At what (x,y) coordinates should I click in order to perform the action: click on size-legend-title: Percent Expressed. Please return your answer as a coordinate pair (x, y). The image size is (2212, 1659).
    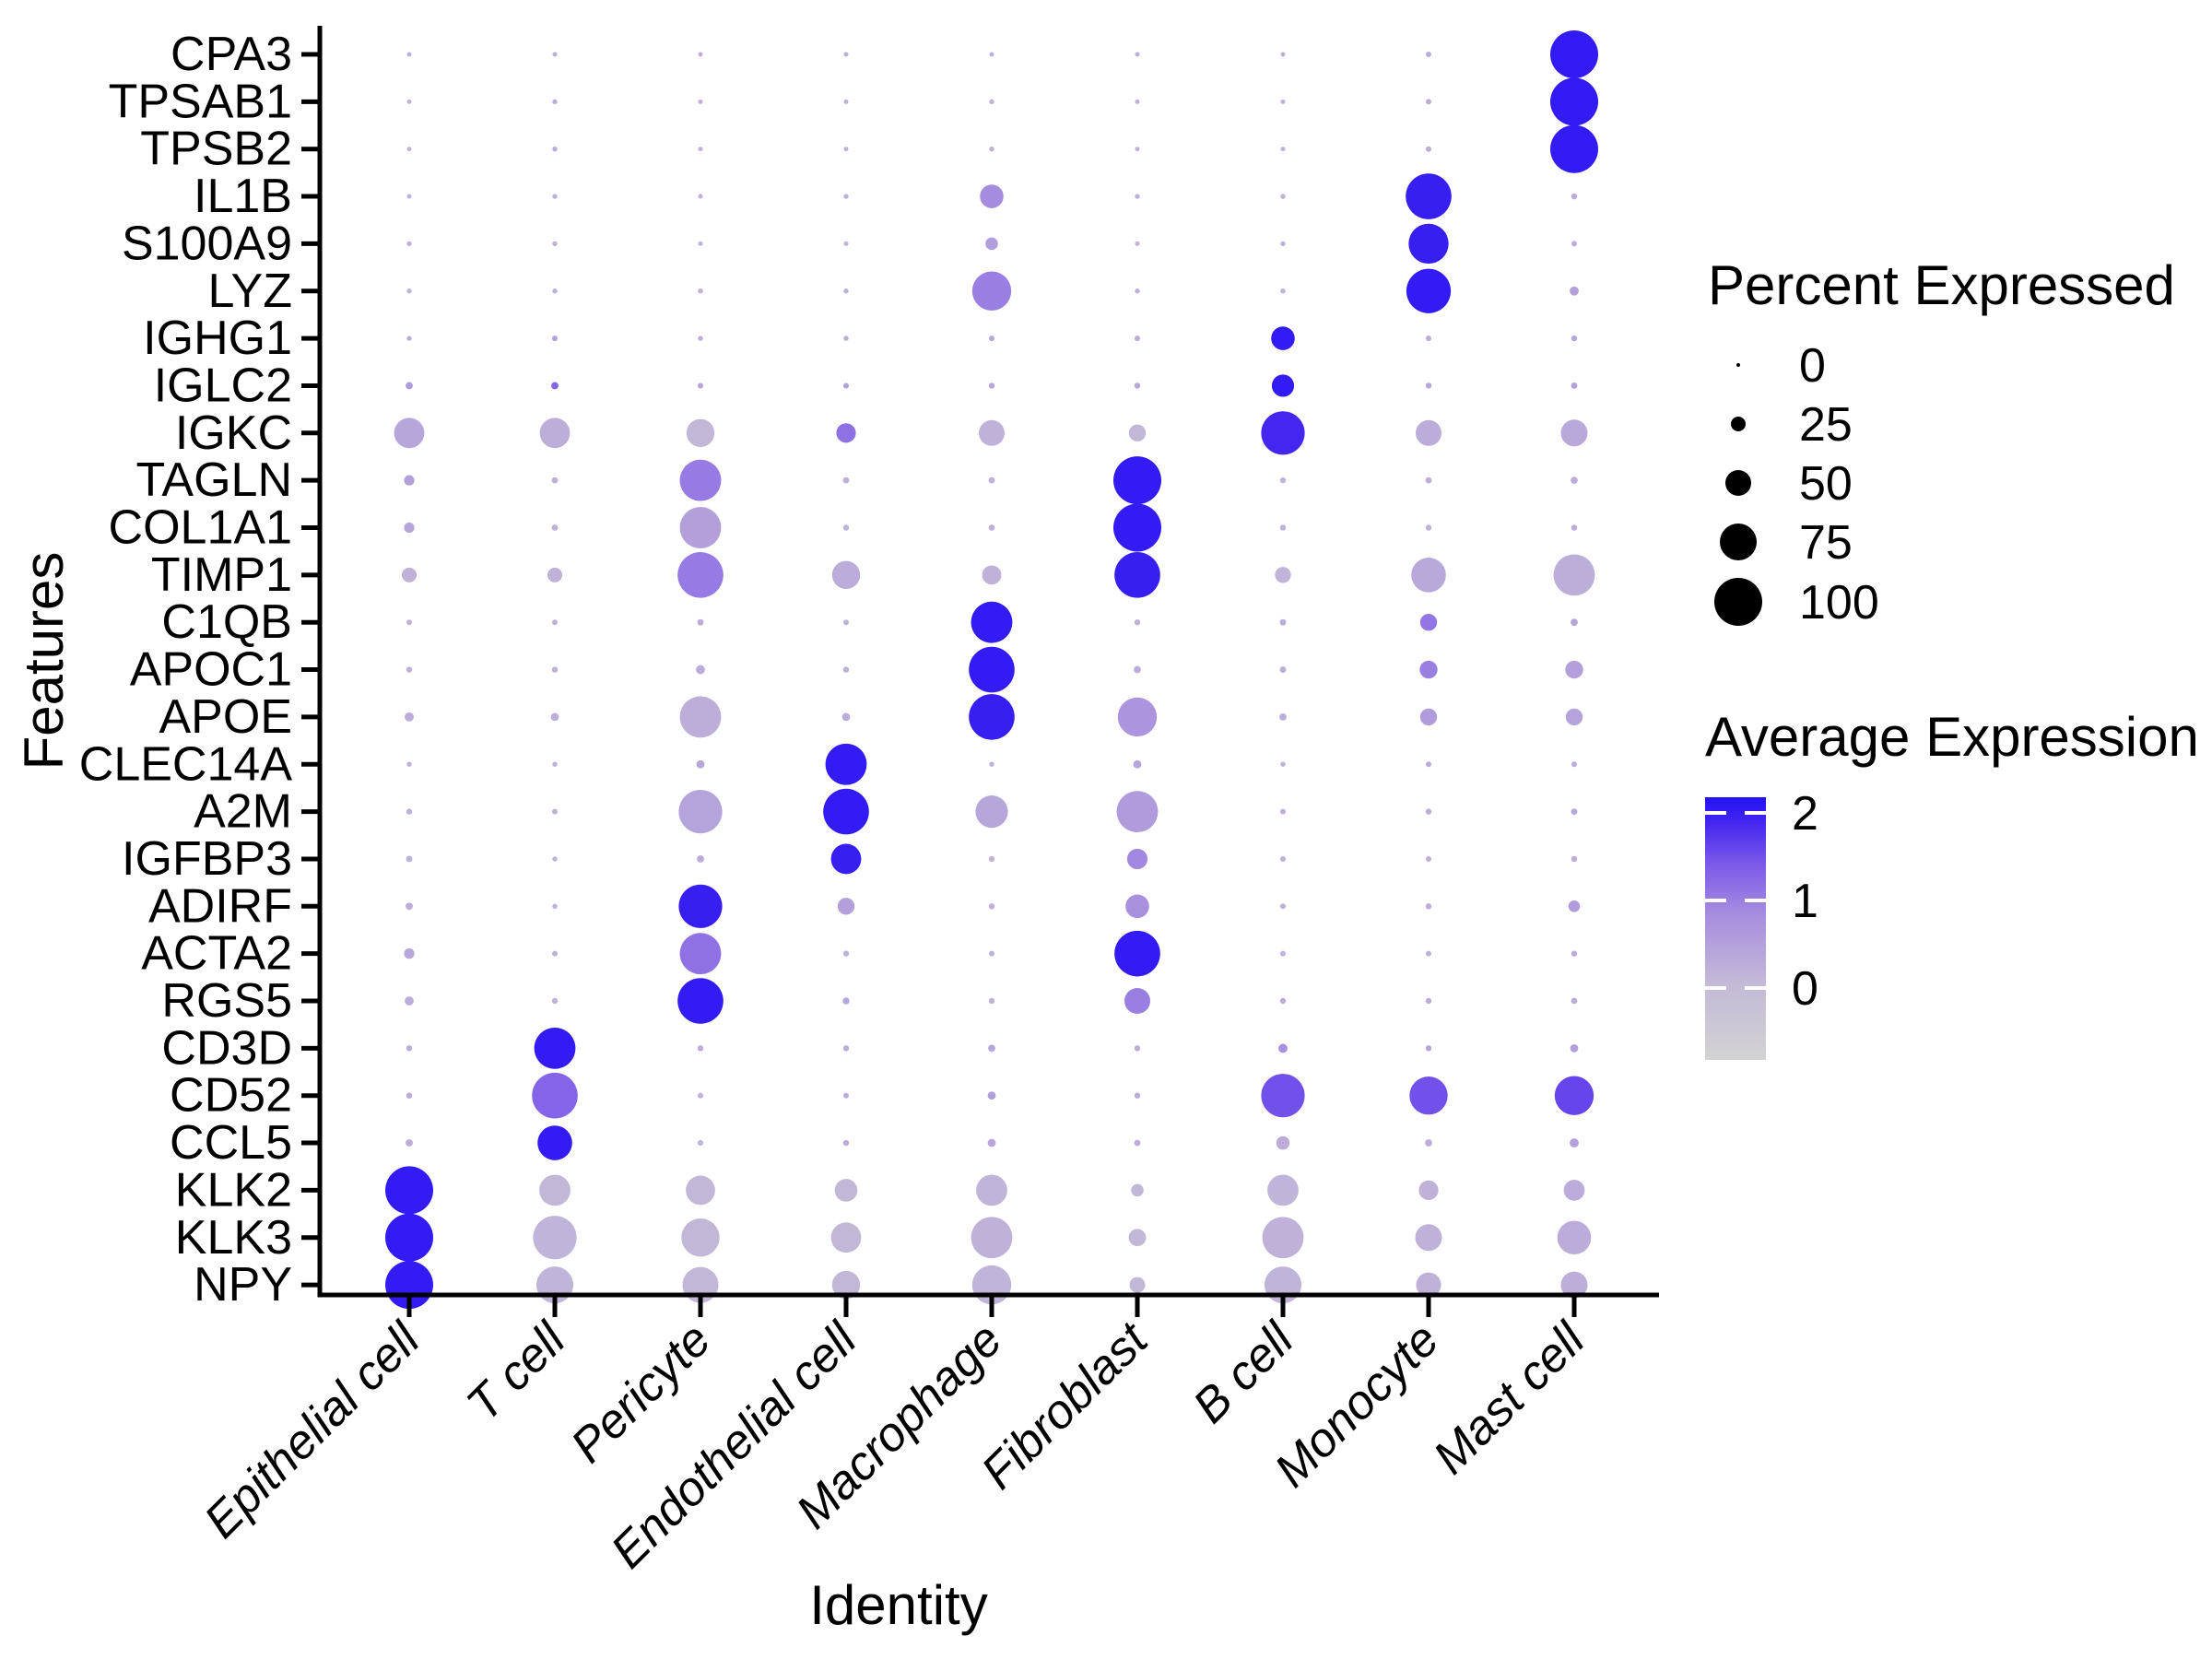
    Looking at the image, I should click on (1941, 285).